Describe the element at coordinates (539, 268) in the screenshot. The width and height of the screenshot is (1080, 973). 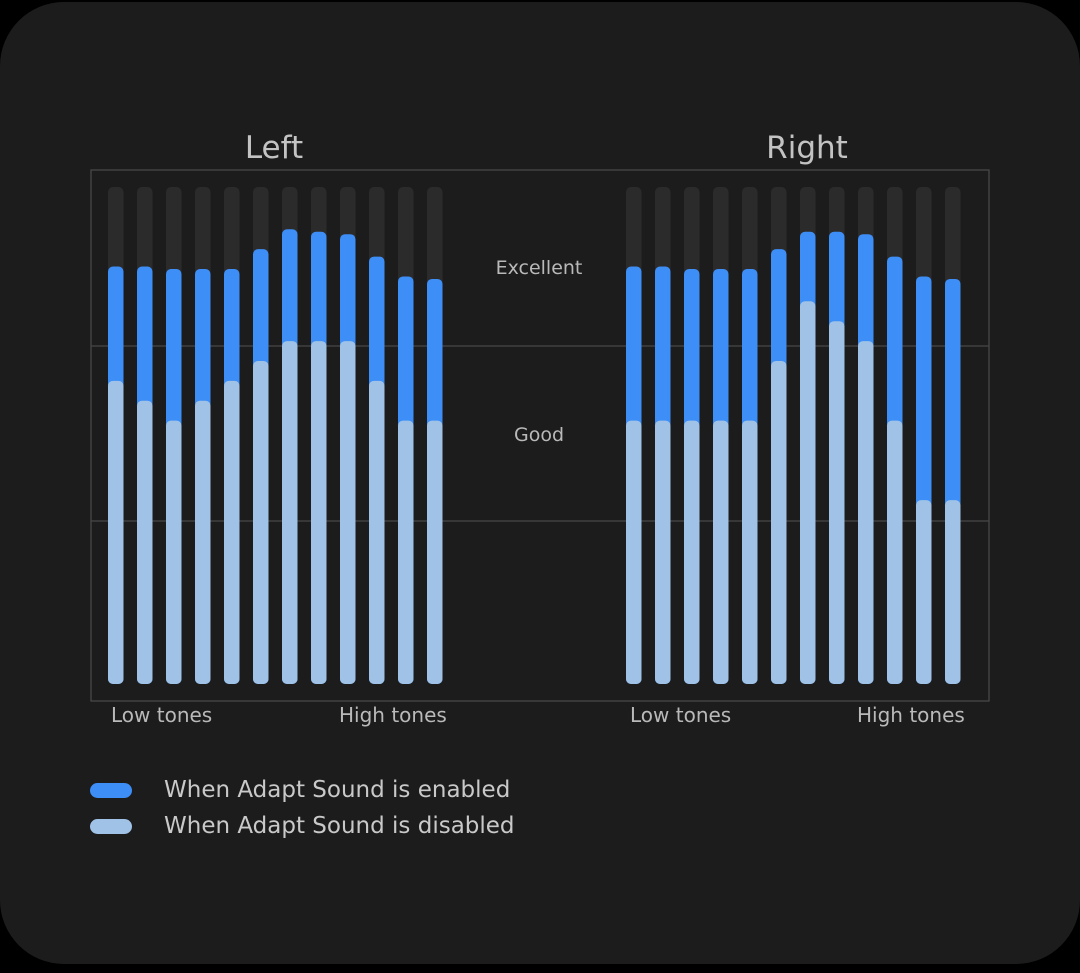
I see `level-label-excellent: Excellent` at that location.